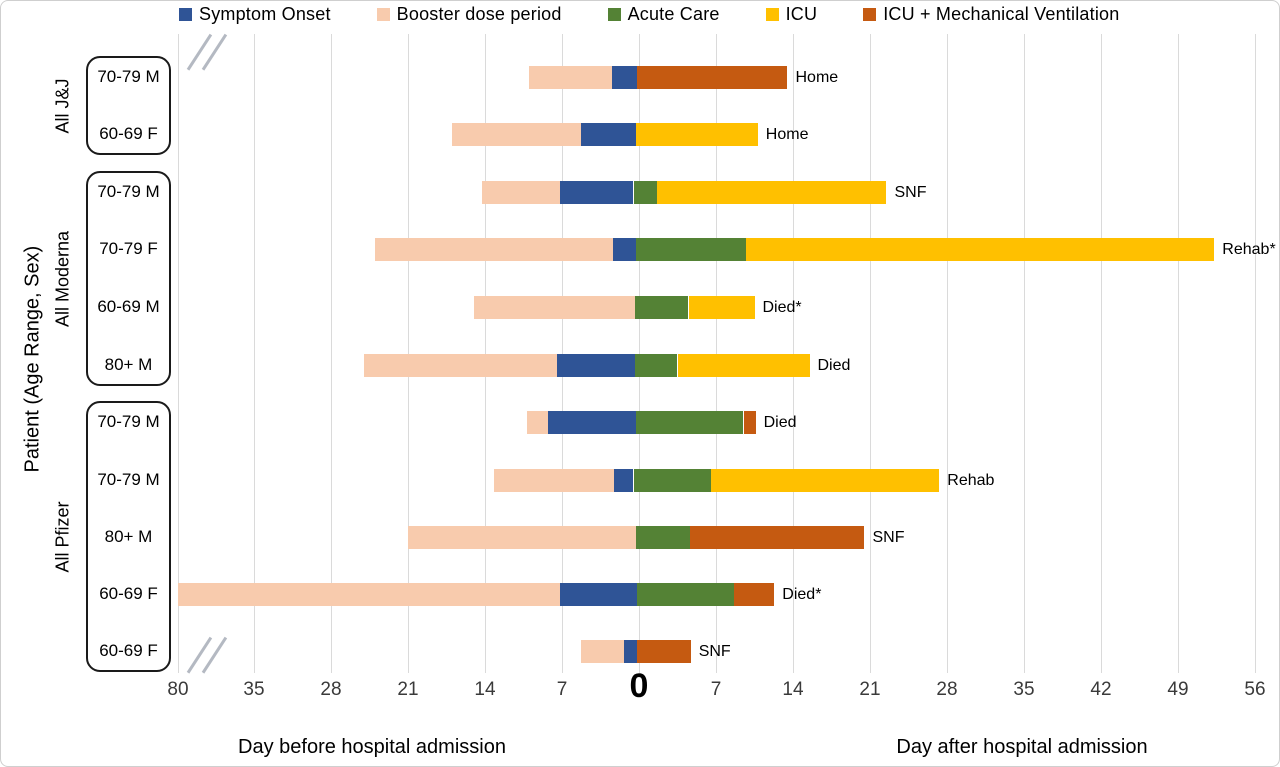  I want to click on patient-label: 70-79 F, so click(128, 248).